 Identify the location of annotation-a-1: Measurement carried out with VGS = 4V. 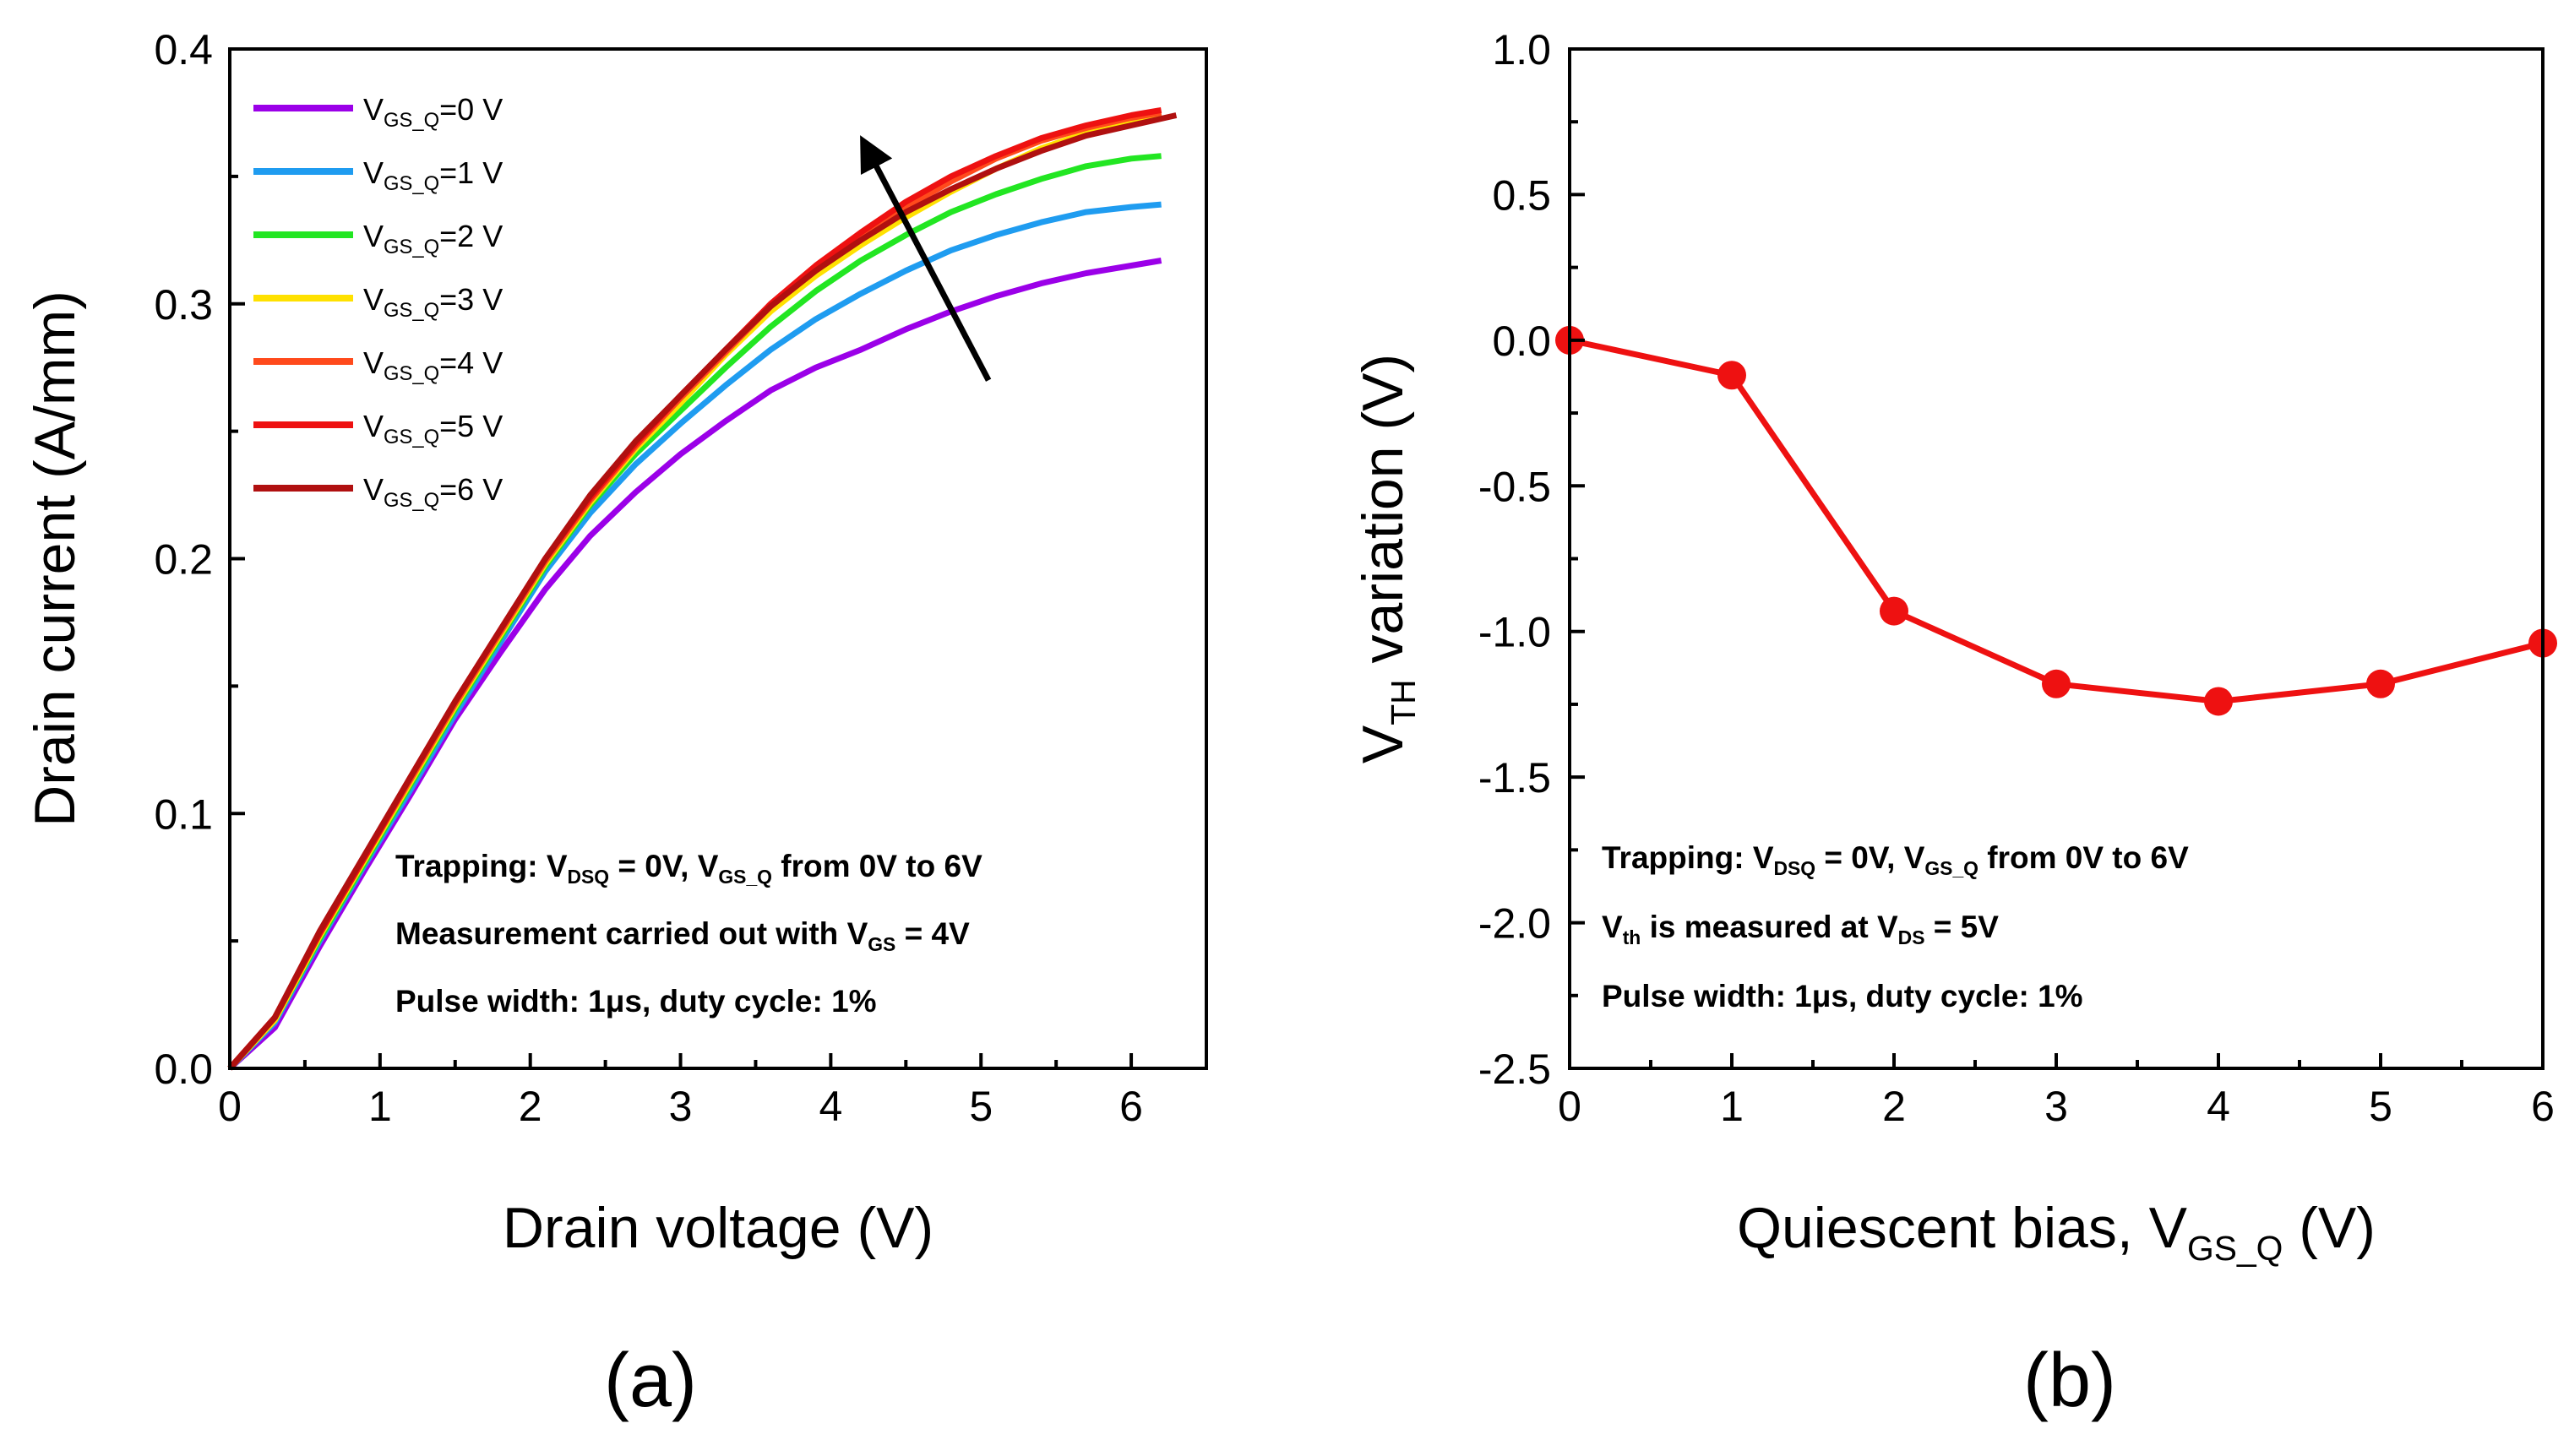
(682, 935).